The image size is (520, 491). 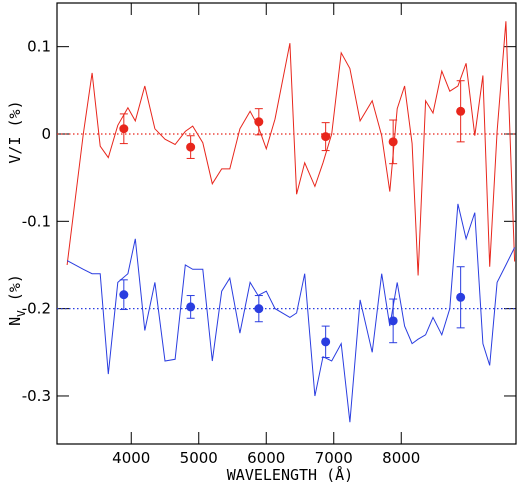 What do you see at coordinates (39, 47) in the screenshot?
I see `y-tick-label: 0.1` at bounding box center [39, 47].